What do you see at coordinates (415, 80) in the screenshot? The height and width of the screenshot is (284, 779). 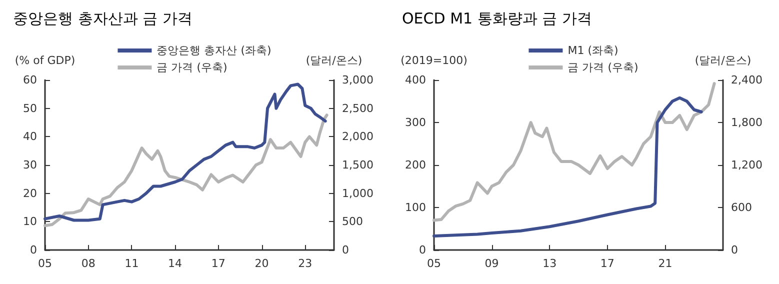 I see `y-tick-label: 400` at bounding box center [415, 80].